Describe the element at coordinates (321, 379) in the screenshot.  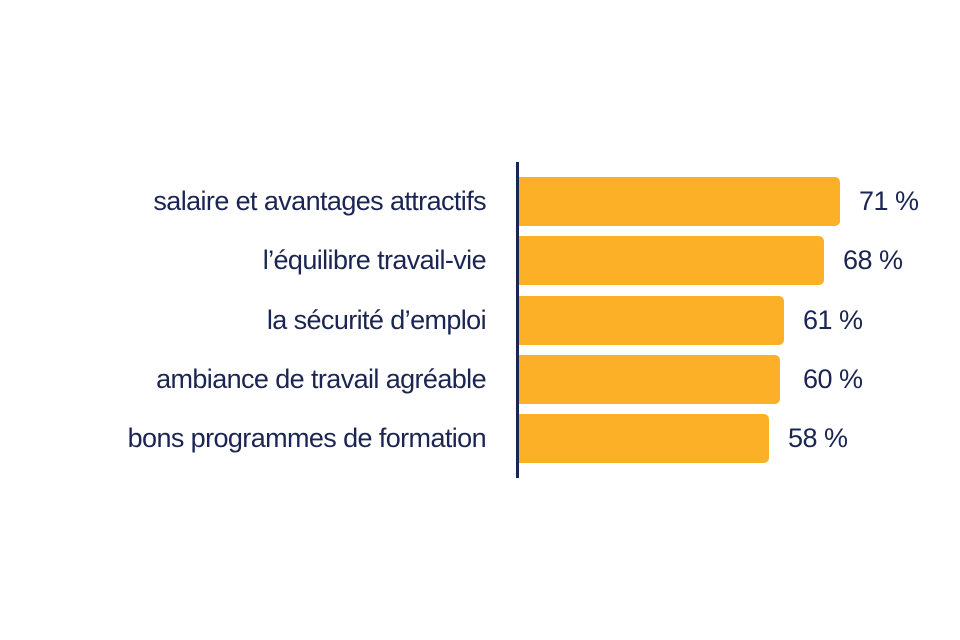
I see `category-label: ambiance de travail agréable` at that location.